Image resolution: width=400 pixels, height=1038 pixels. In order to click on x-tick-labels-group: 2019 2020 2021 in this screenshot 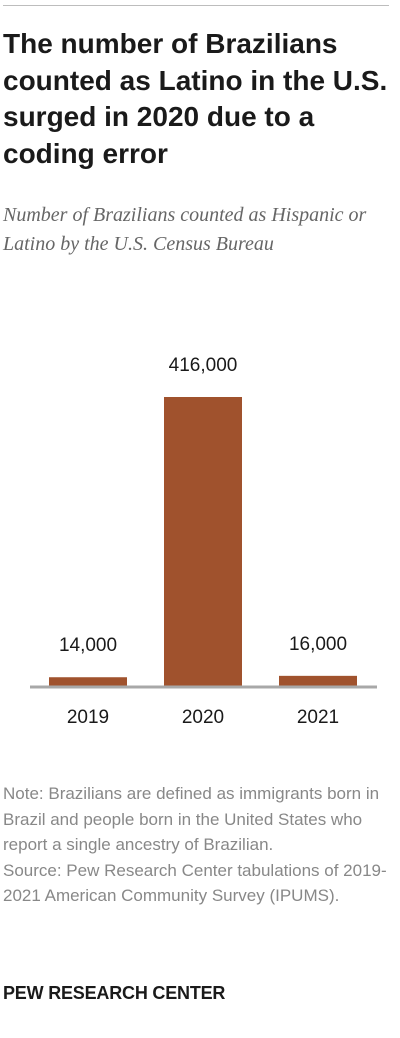, I will do `click(203, 717)`.